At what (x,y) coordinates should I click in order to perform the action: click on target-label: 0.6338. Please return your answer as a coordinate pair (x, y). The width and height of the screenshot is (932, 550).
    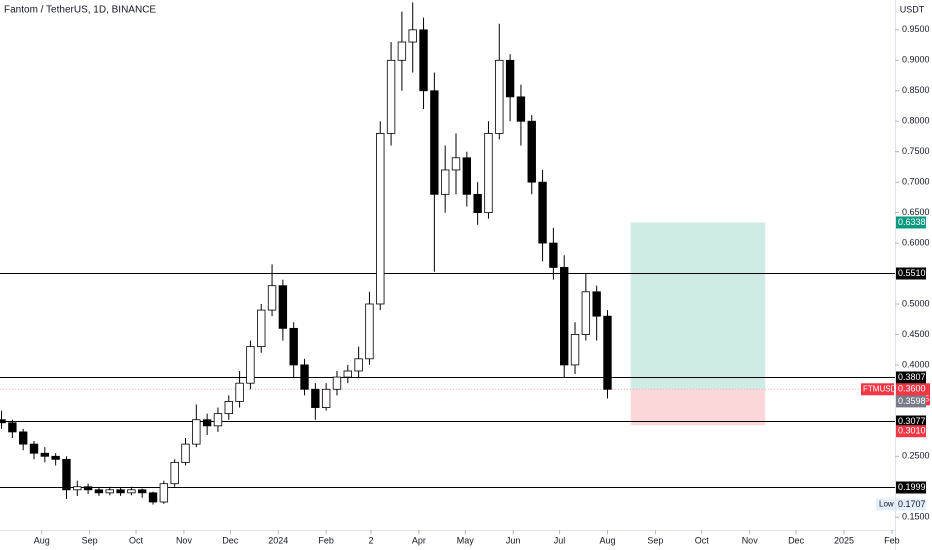
    Looking at the image, I should click on (912, 222).